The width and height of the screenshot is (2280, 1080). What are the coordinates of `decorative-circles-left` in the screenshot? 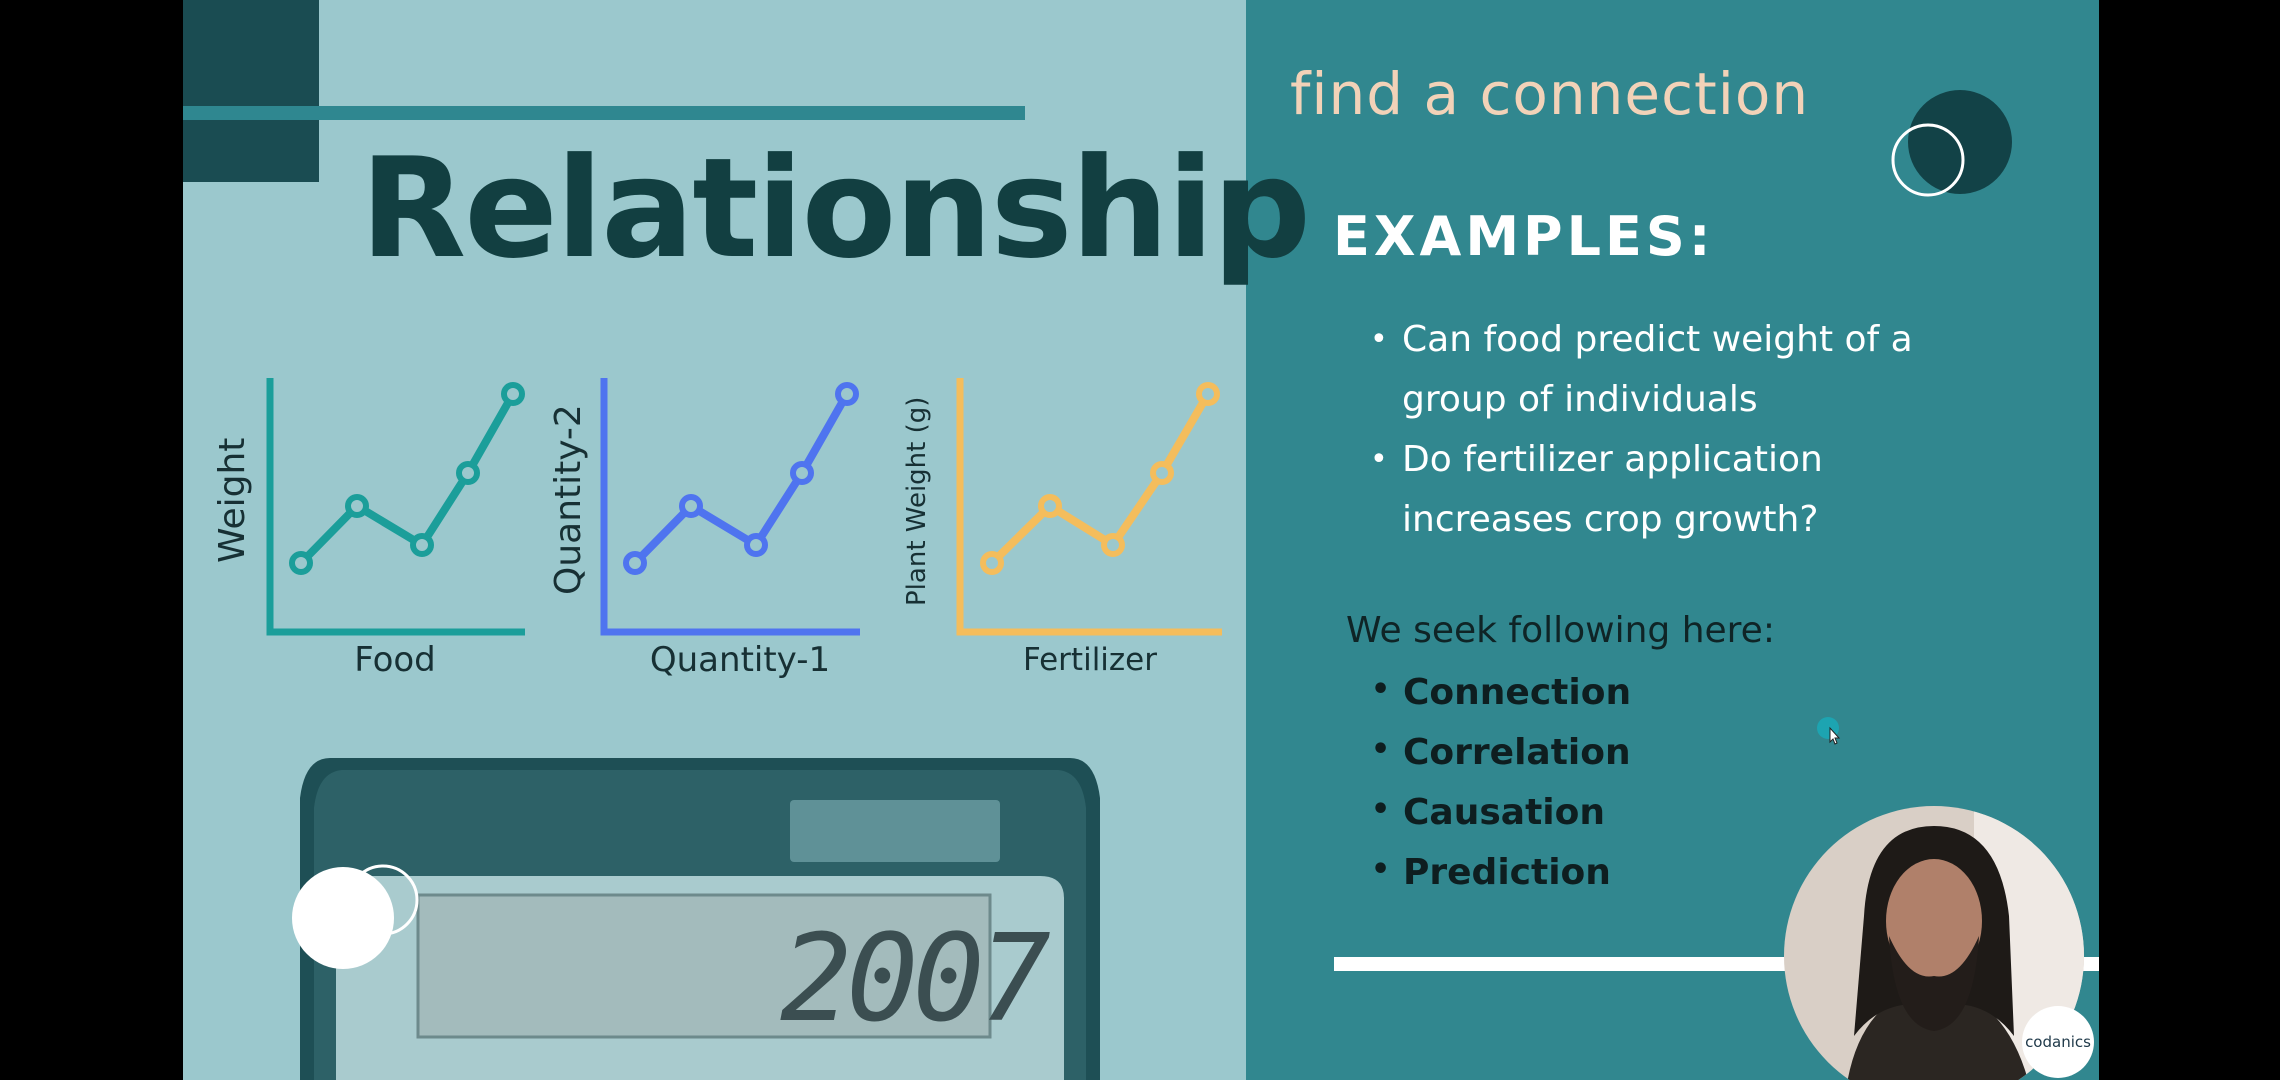 It's located at (355, 916).